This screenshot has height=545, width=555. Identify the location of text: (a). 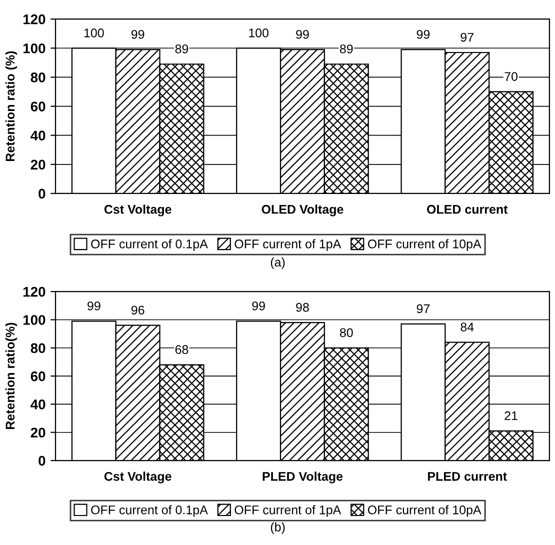
(277, 263).